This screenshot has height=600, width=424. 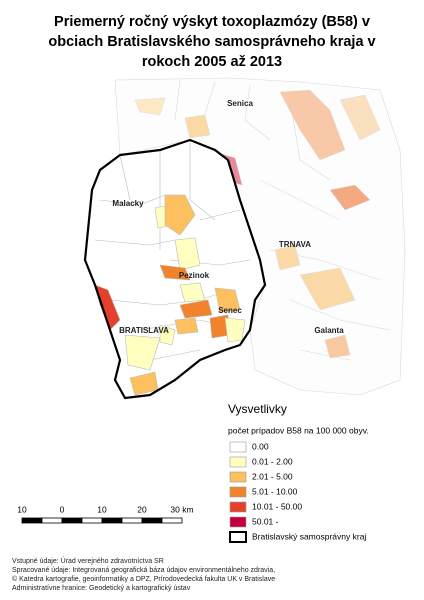 What do you see at coordinates (295, 244) in the screenshot?
I see `place-label: TRNAVA` at bounding box center [295, 244].